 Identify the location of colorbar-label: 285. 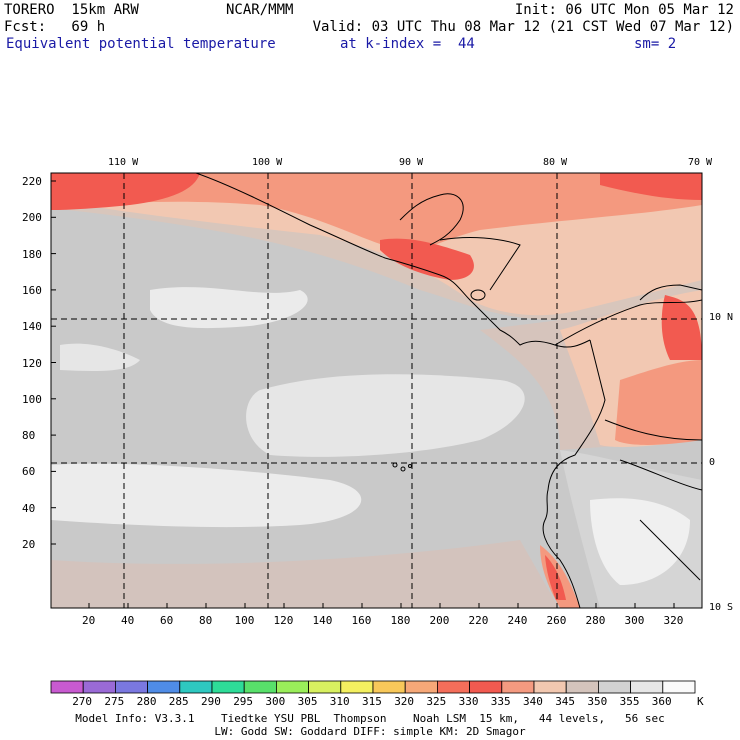
(178, 701).